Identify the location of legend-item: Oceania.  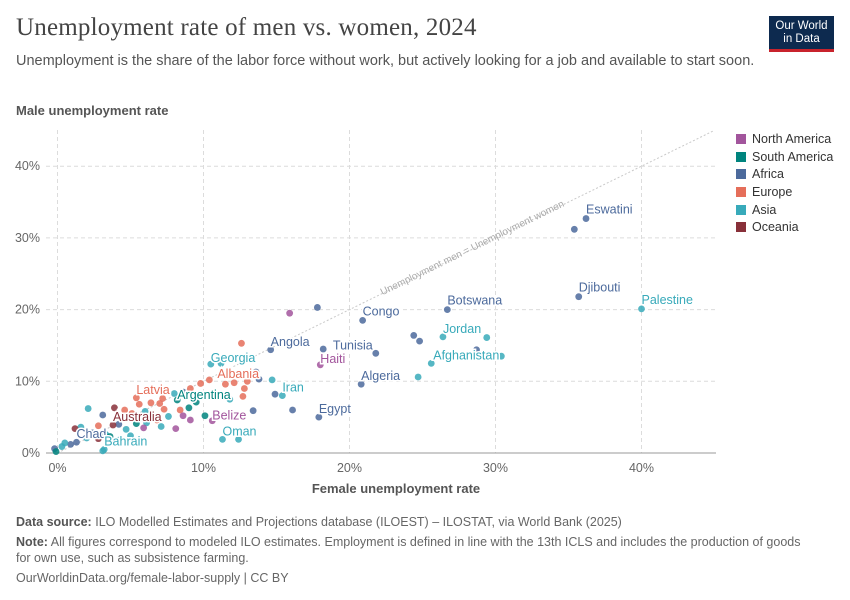
(784, 227).